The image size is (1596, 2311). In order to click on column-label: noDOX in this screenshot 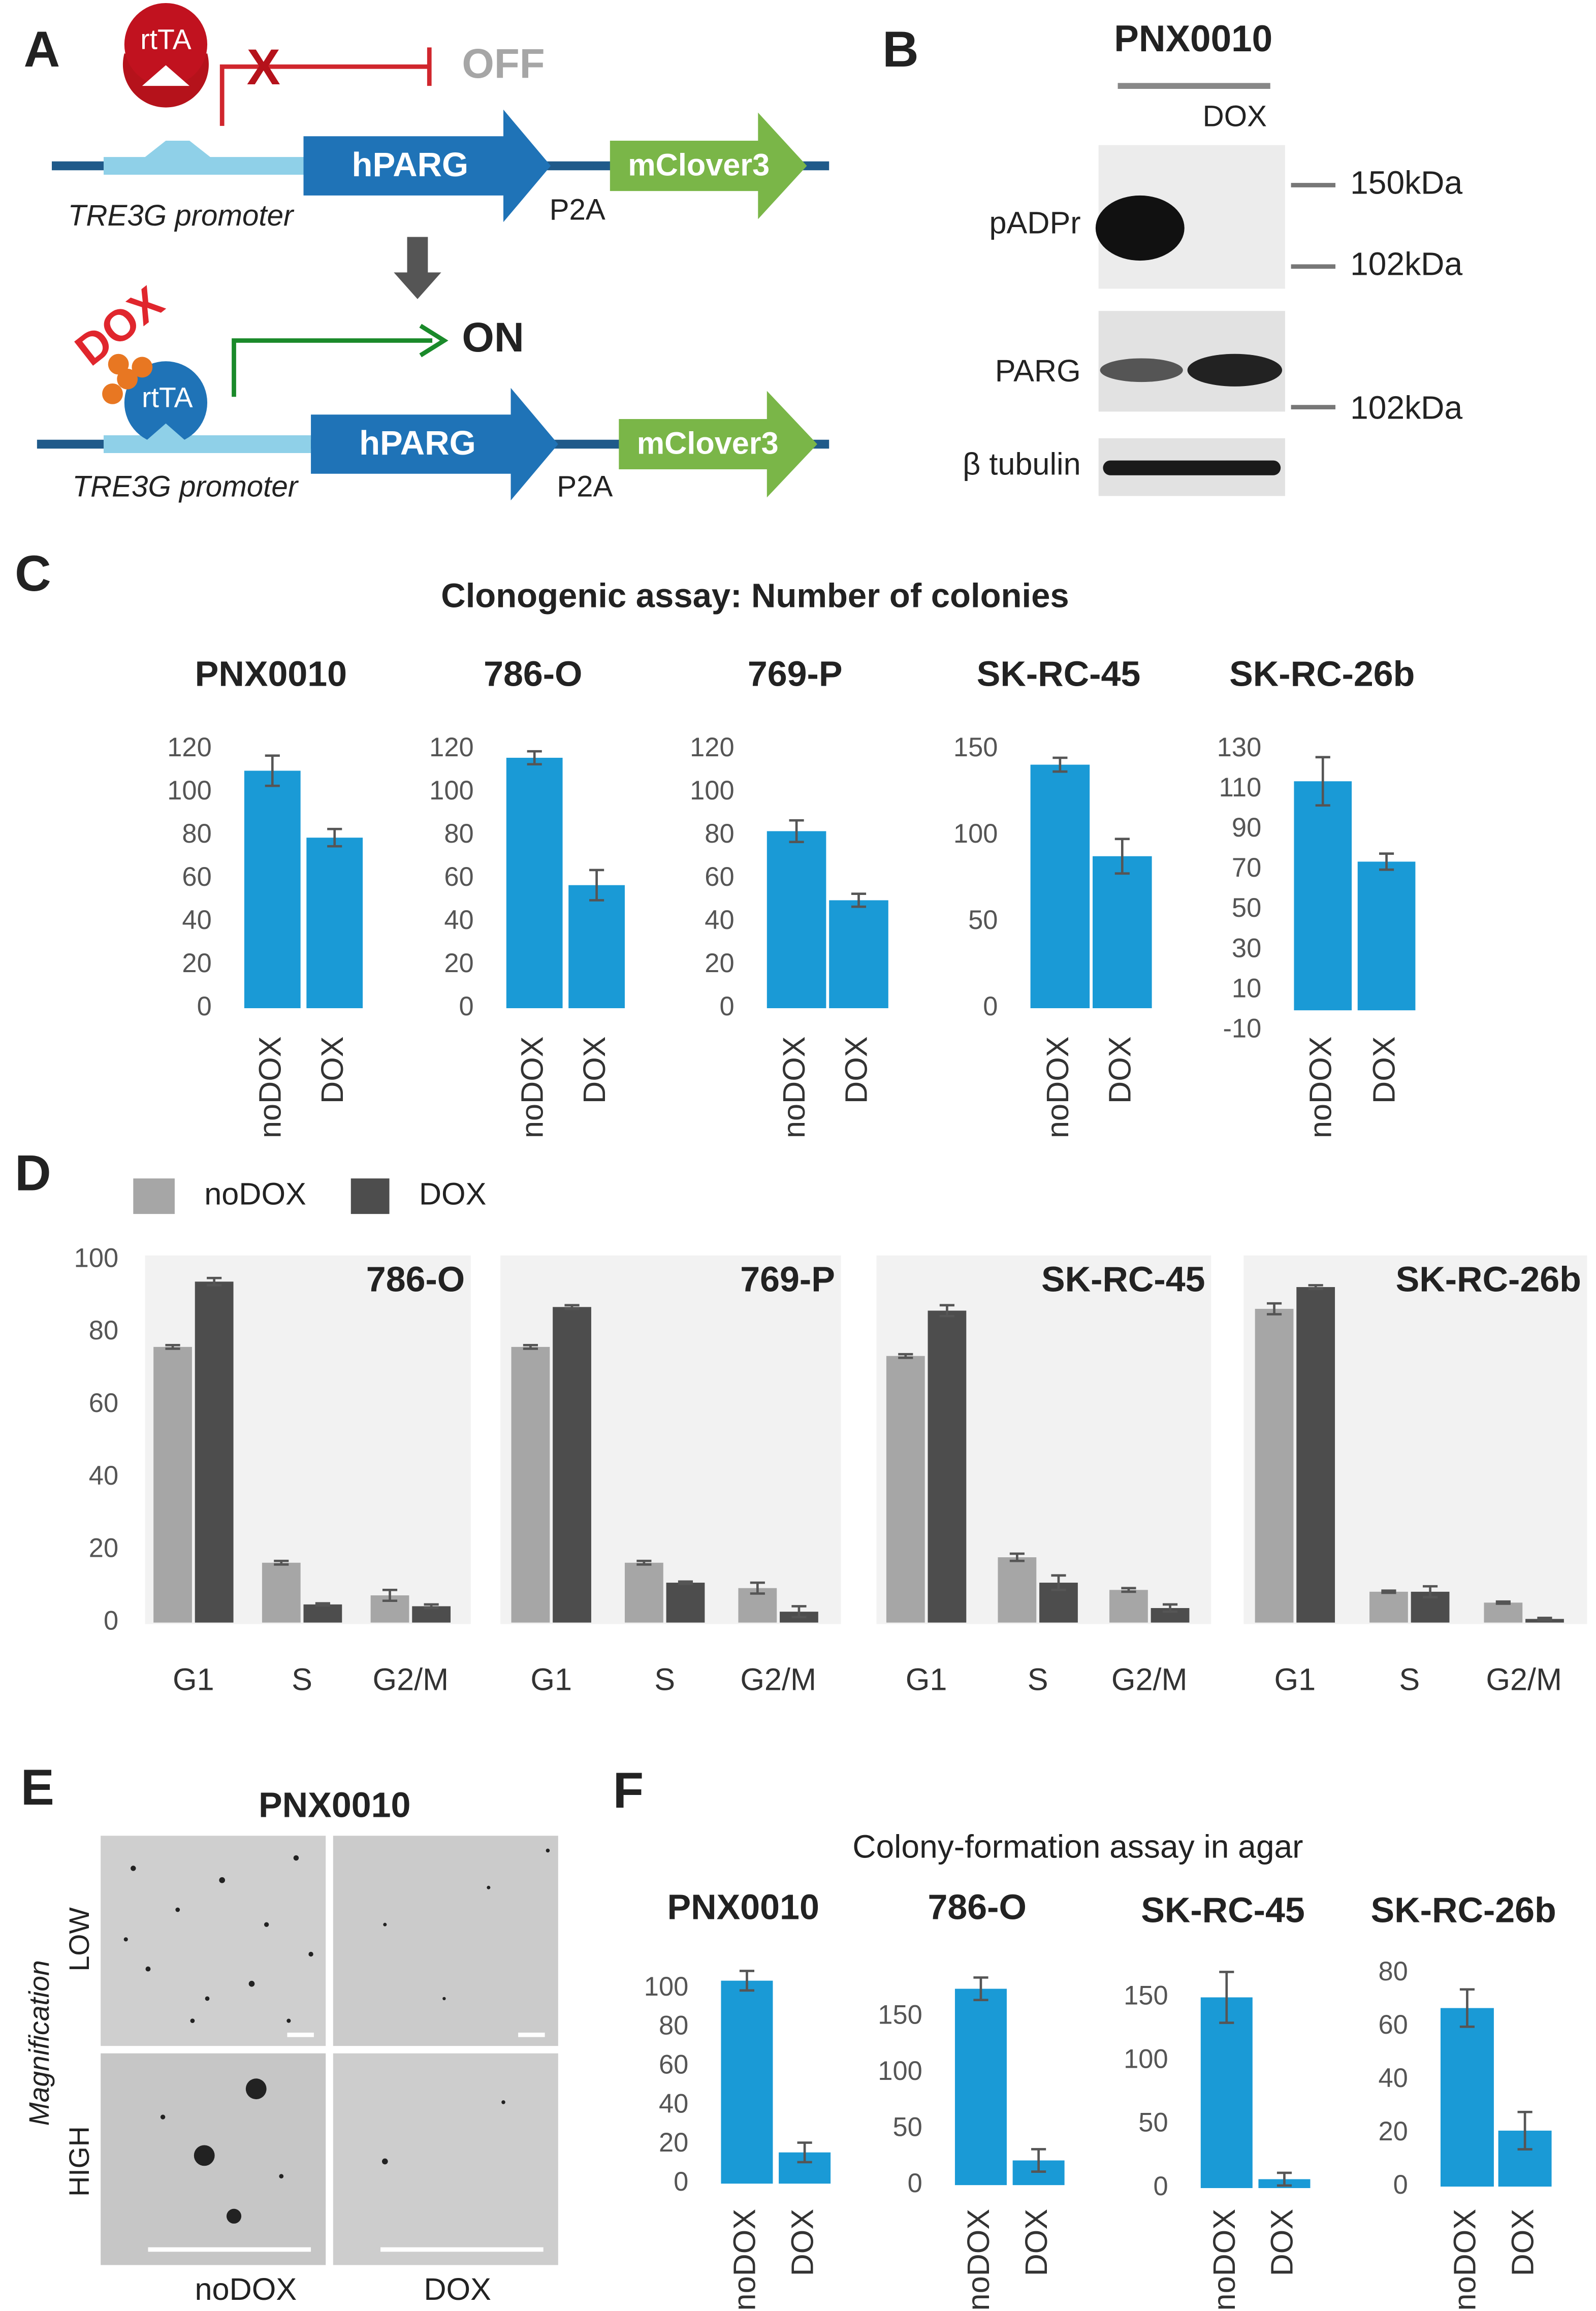, I will do `click(246, 2289)`.